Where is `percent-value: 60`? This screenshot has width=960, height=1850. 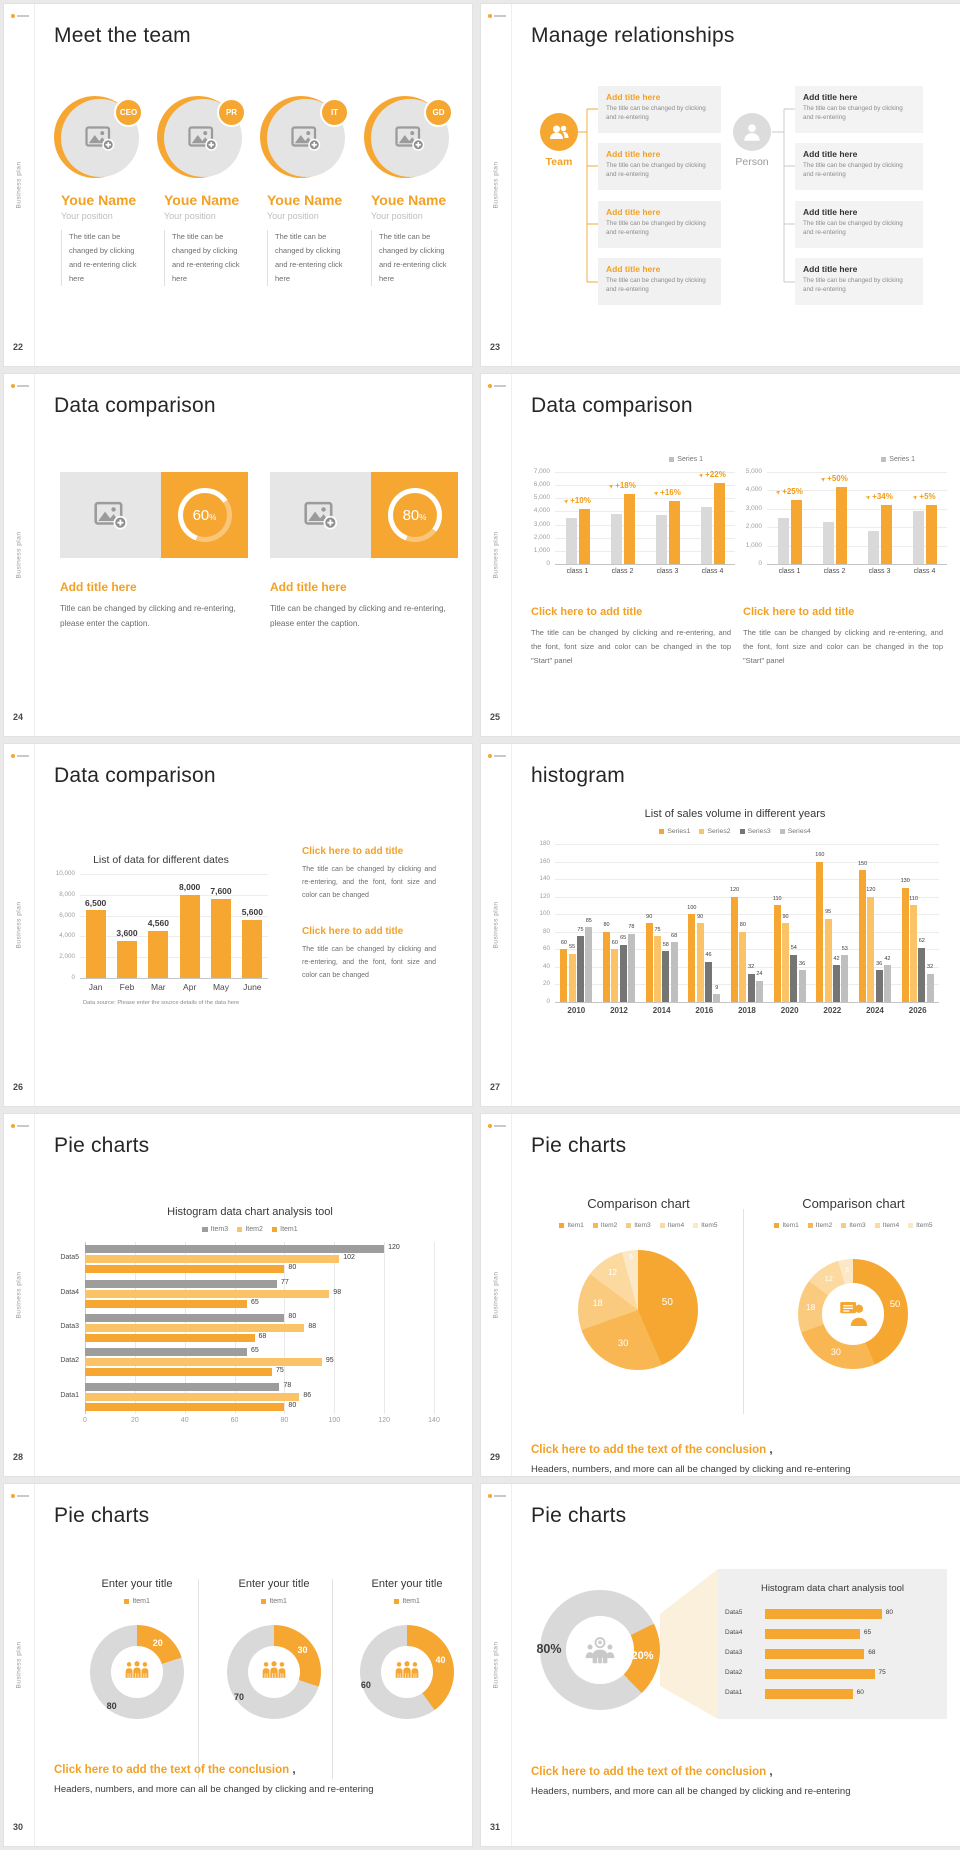
percent-value: 60 is located at coordinates (201, 515).